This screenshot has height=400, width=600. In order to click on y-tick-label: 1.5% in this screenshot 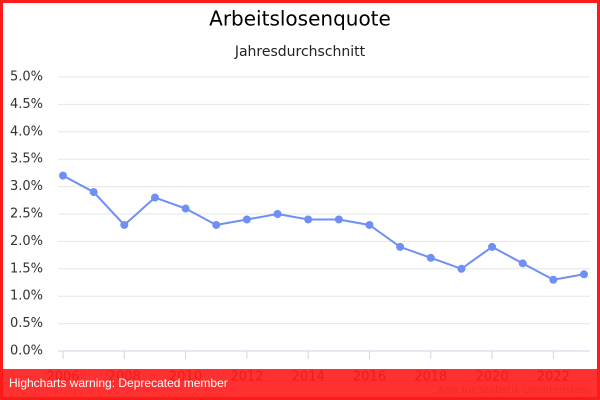, I will do `click(26, 268)`.